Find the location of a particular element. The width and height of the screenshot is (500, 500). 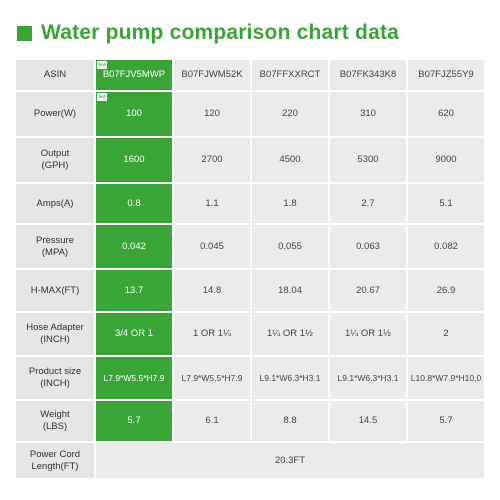

row-label-cell: Amps(A) is located at coordinates (55, 203).